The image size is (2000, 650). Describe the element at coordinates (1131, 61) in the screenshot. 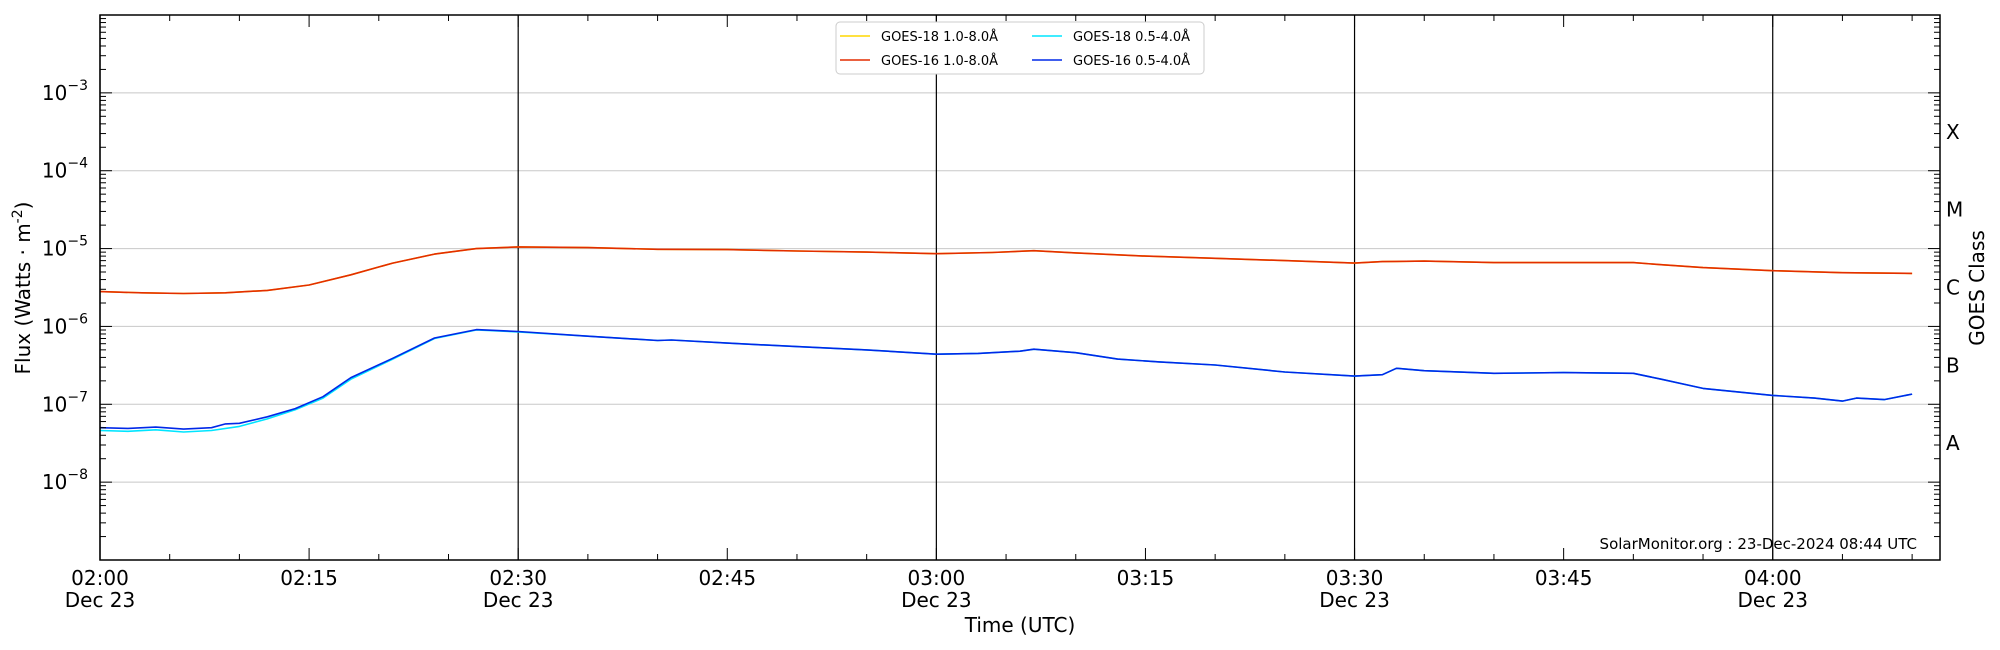

I see `legend-label-goes16-short: GOES-16 0.5-4.0Å` at that location.